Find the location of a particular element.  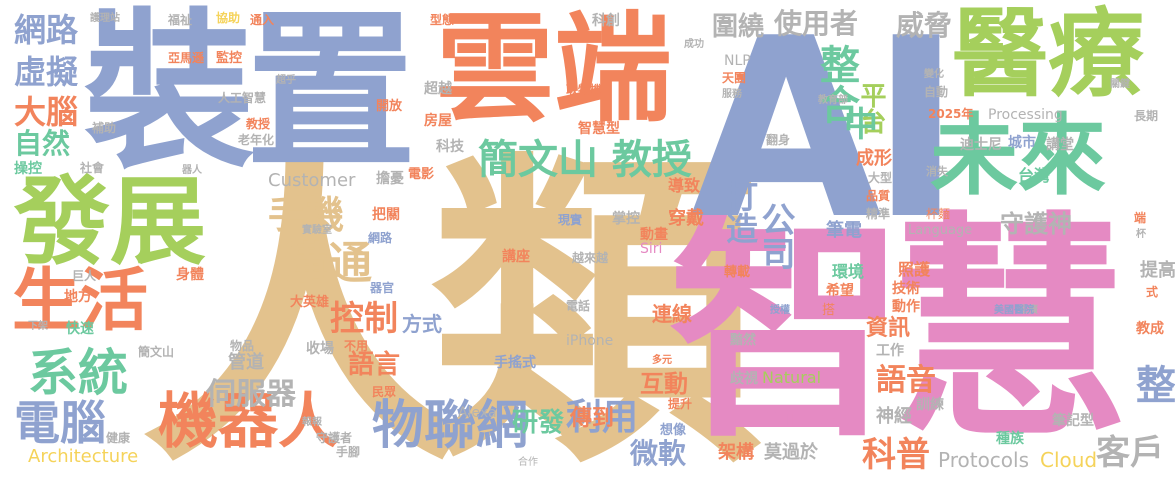

word-buyong: 簡文山 is located at coordinates (156, 352).